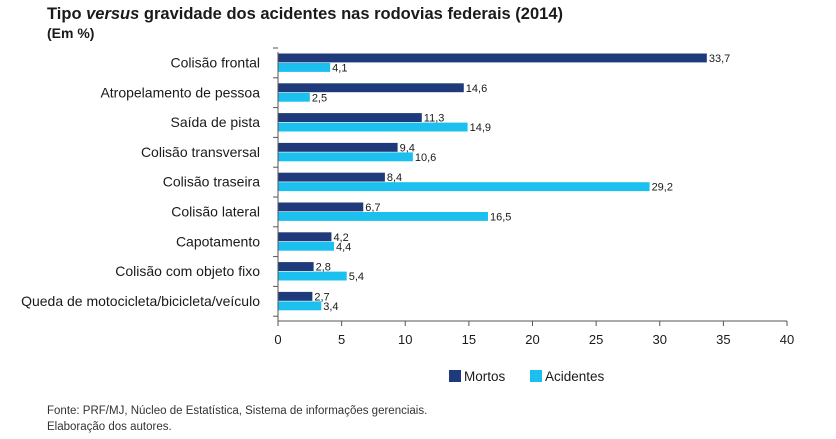 The width and height of the screenshot is (836, 439). What do you see at coordinates (211, 182) in the screenshot?
I see `category-label: Colisão traseira` at bounding box center [211, 182].